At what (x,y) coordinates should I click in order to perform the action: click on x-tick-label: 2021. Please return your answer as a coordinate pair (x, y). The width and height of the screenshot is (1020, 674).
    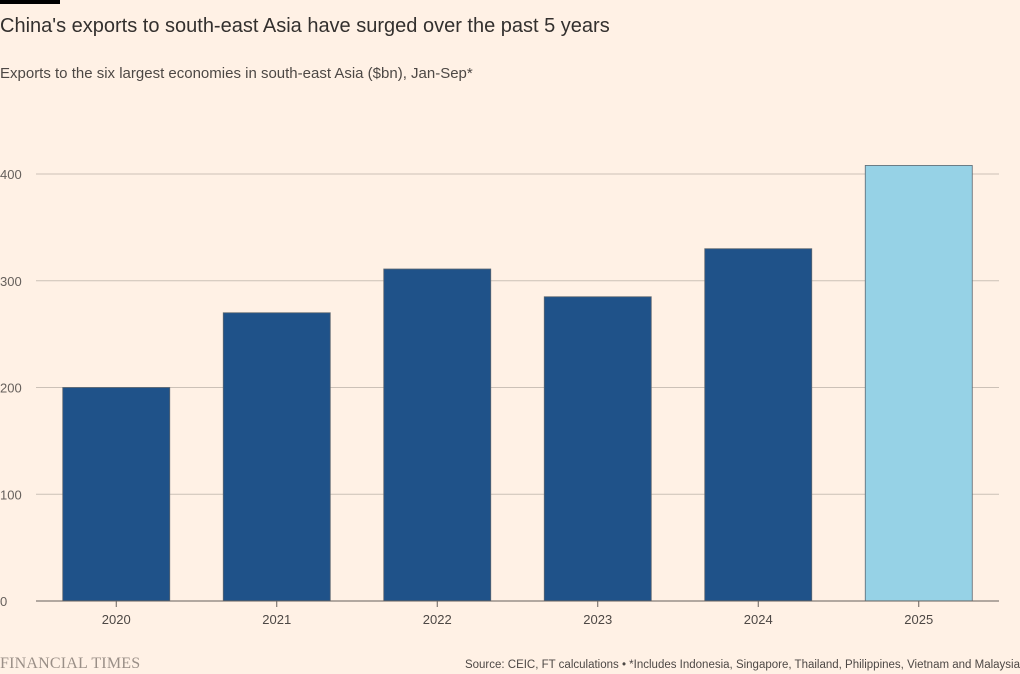
    Looking at the image, I should click on (276, 619).